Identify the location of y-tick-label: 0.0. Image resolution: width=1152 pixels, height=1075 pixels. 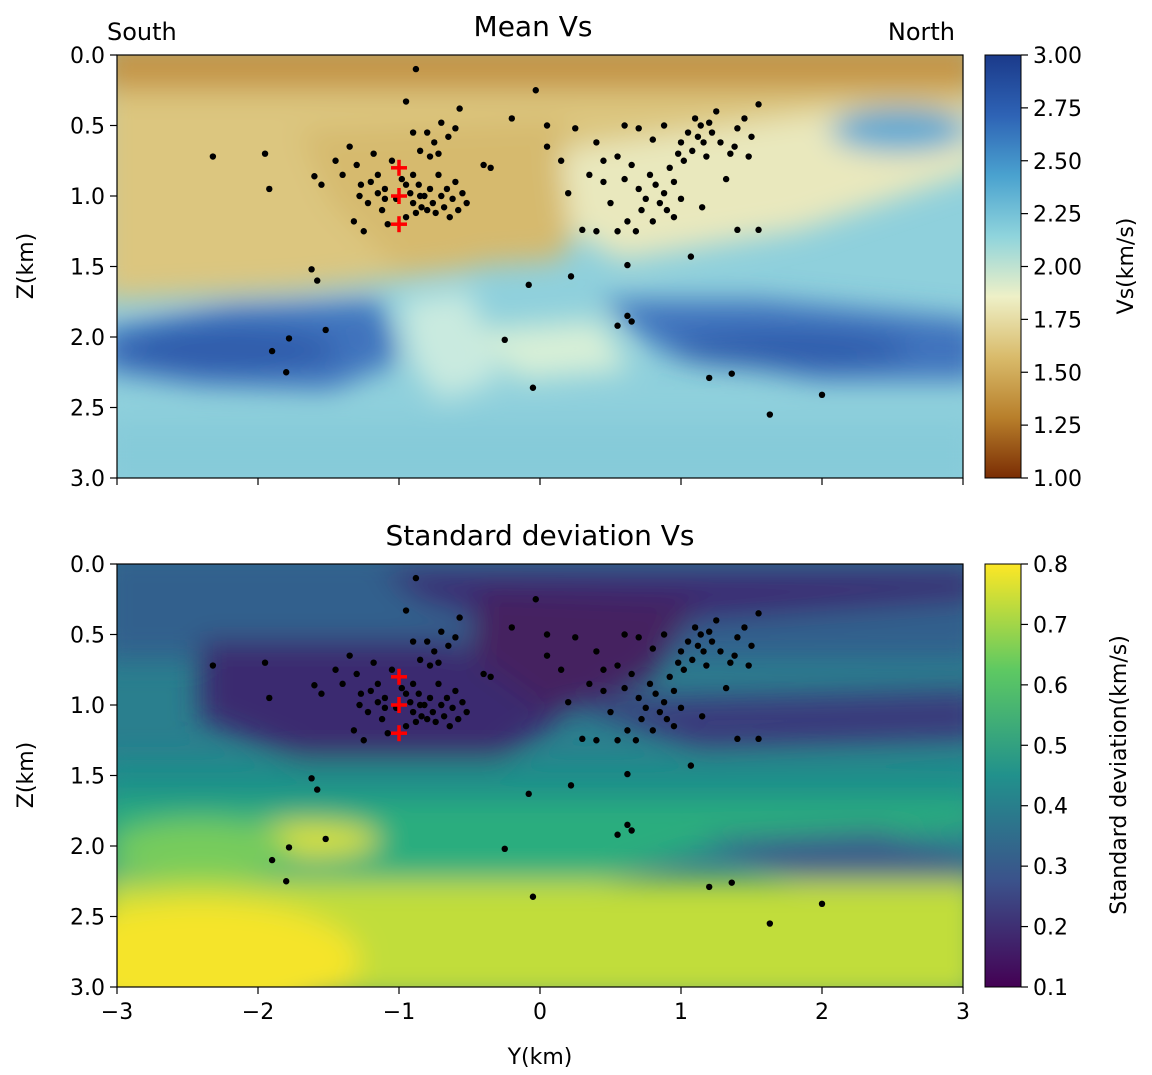
(87, 56).